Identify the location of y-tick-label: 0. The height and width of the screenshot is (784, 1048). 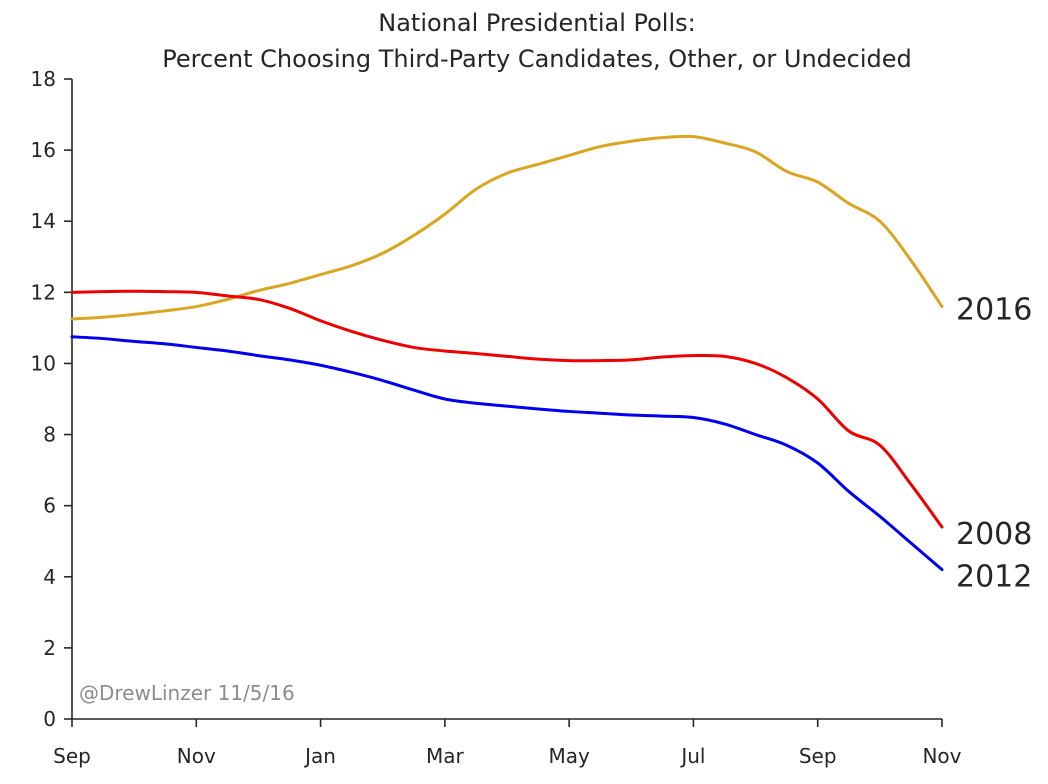
(49, 719).